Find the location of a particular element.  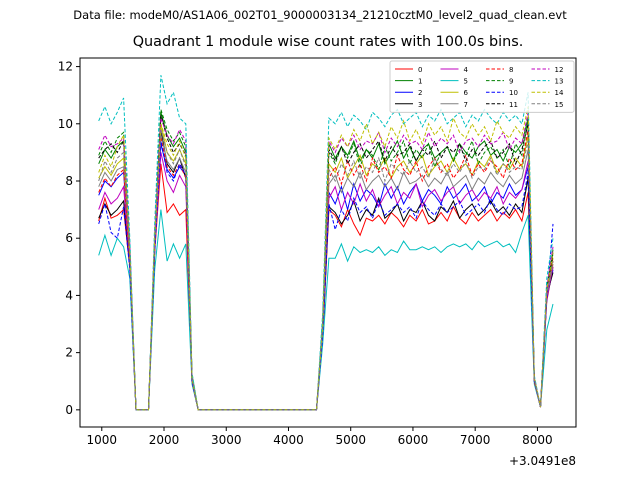

legend-box is located at coordinates (482, 86).